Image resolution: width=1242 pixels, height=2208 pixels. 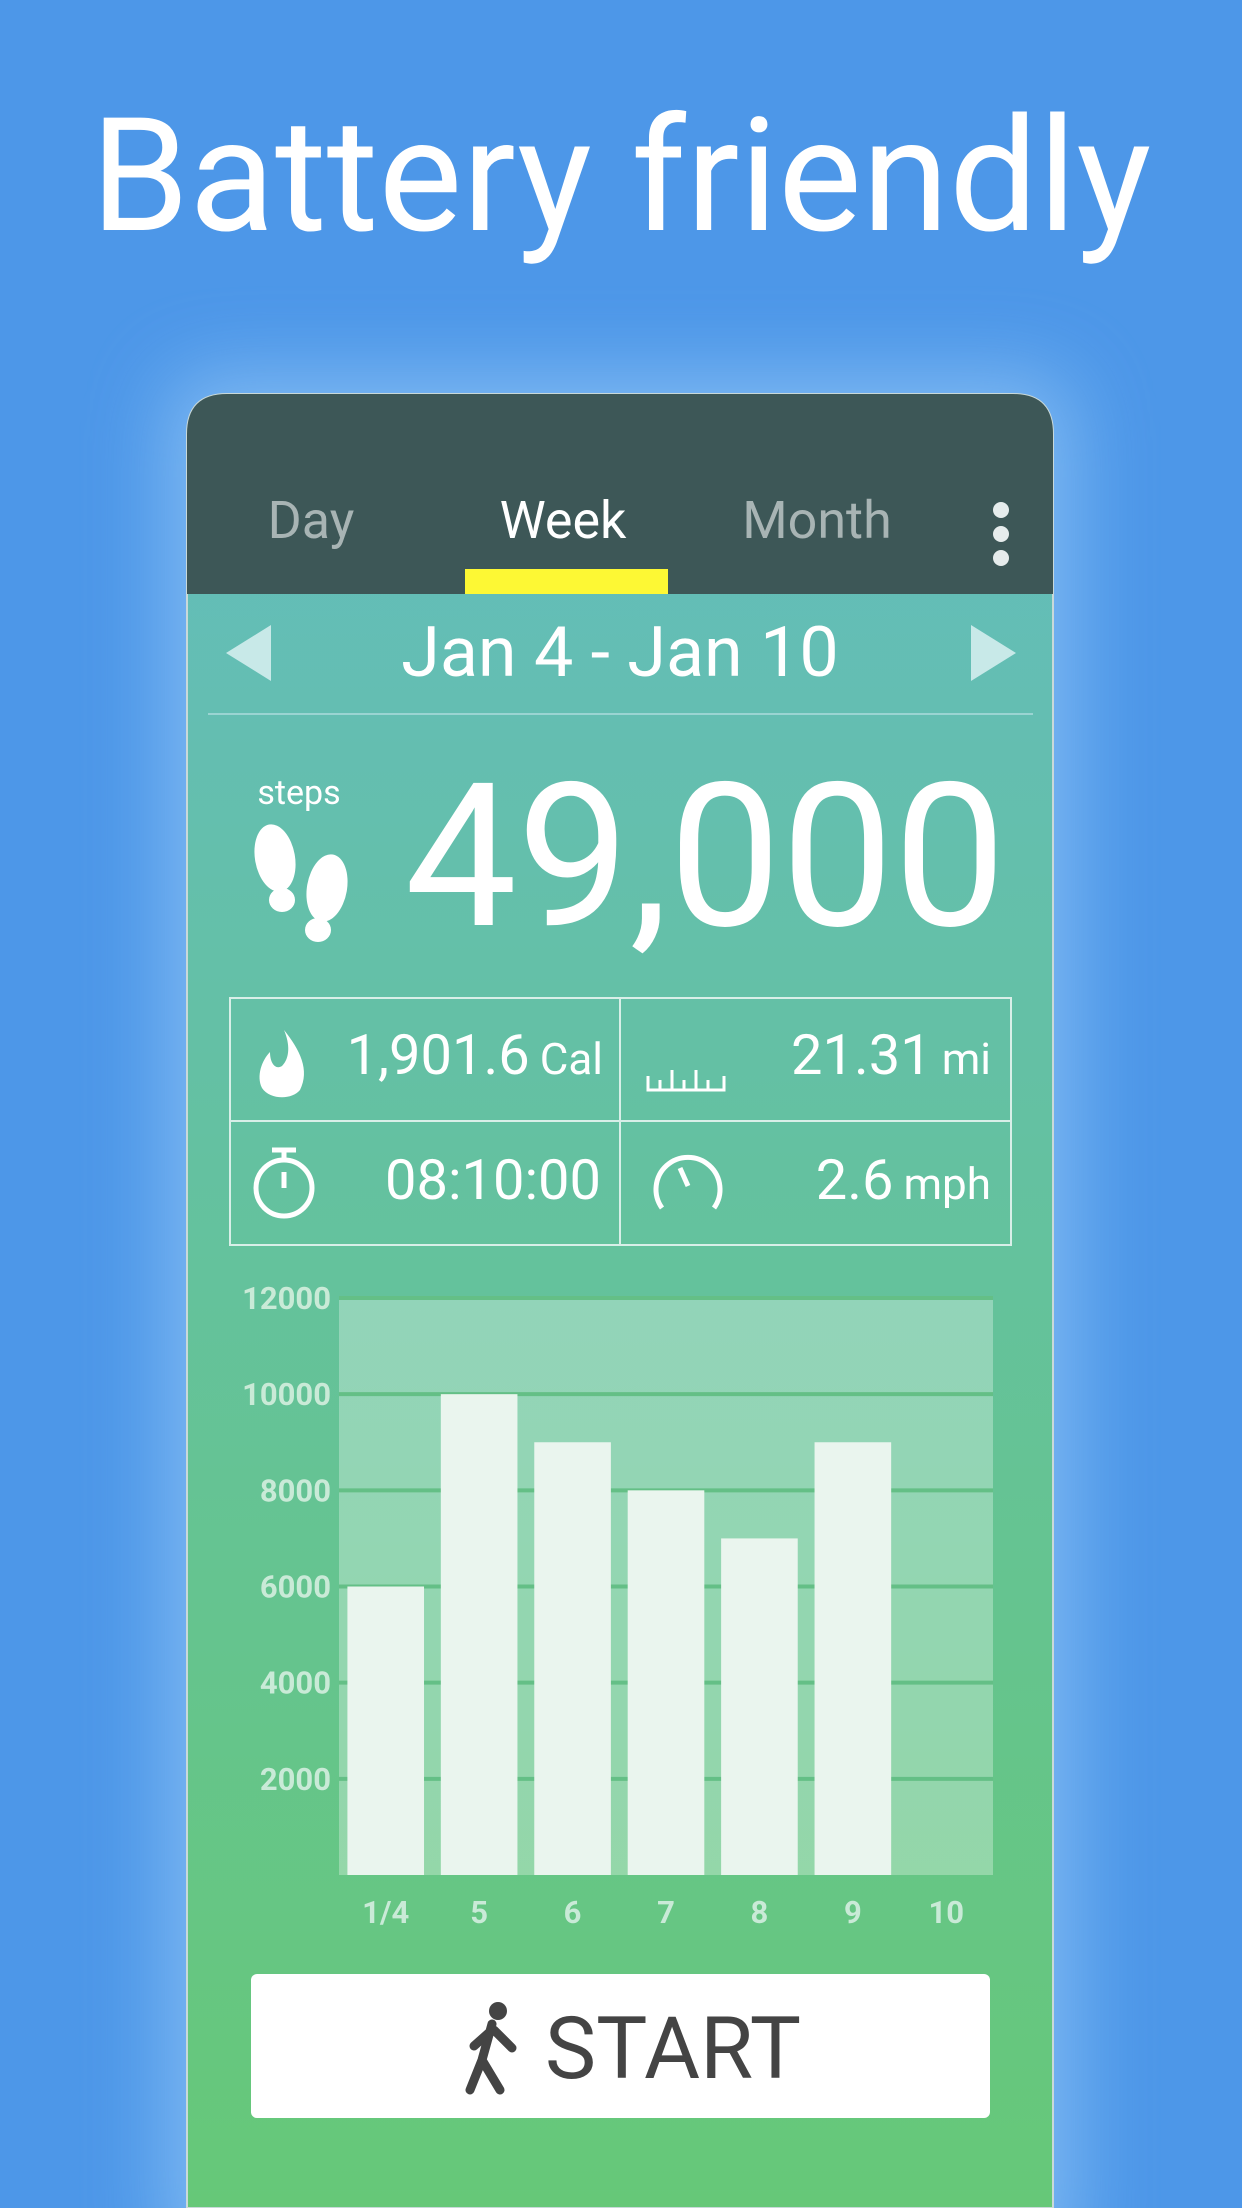 What do you see at coordinates (475, 1055) in the screenshot?
I see `calories: 1,901.6 Cal` at bounding box center [475, 1055].